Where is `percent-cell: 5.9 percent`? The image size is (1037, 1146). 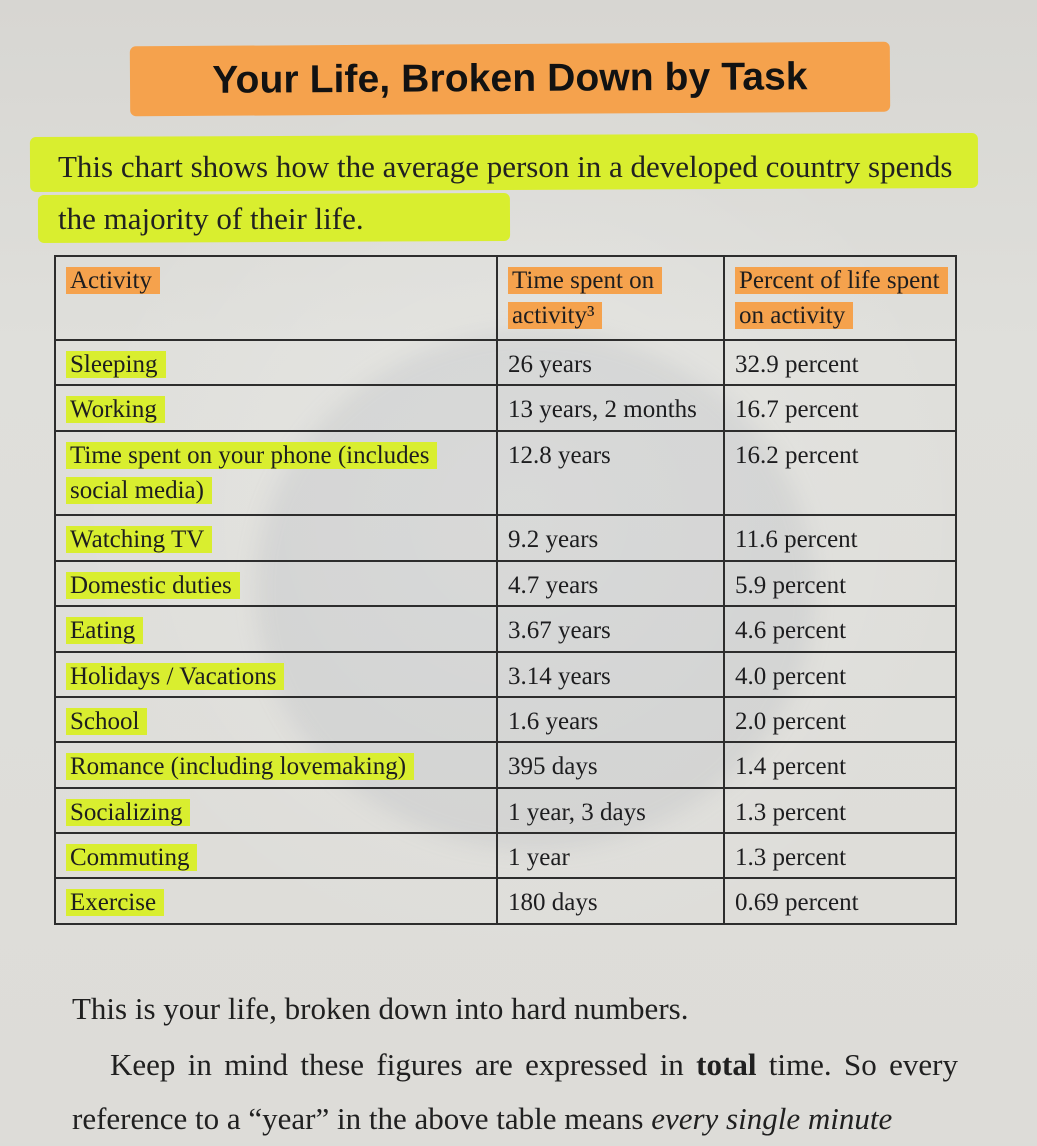 percent-cell: 5.9 percent is located at coordinates (840, 583).